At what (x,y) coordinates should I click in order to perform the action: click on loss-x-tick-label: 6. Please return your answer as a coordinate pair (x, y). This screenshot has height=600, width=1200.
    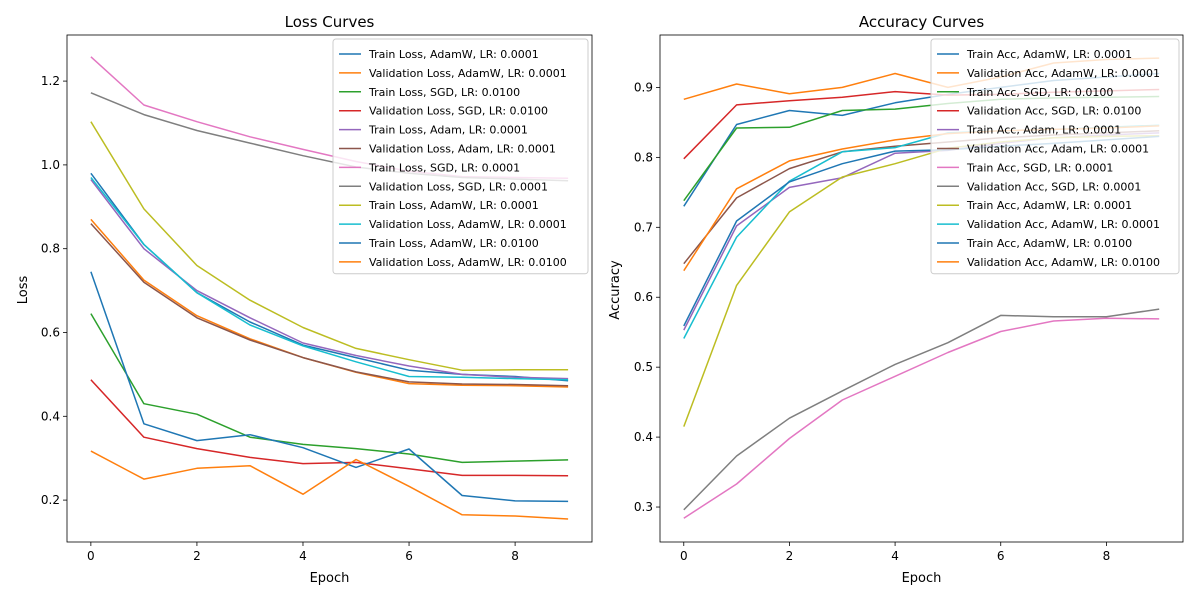
    Looking at the image, I should click on (409, 556).